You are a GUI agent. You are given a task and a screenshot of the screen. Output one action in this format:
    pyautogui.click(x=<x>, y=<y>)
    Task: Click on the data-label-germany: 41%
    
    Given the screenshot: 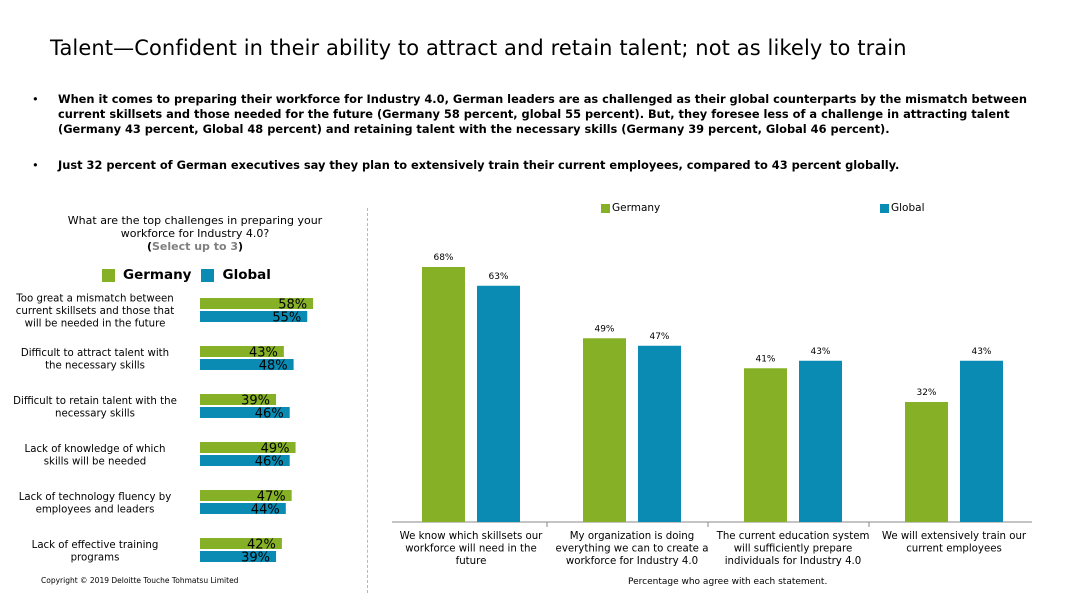 What is the action you would take?
    pyautogui.click(x=765, y=359)
    